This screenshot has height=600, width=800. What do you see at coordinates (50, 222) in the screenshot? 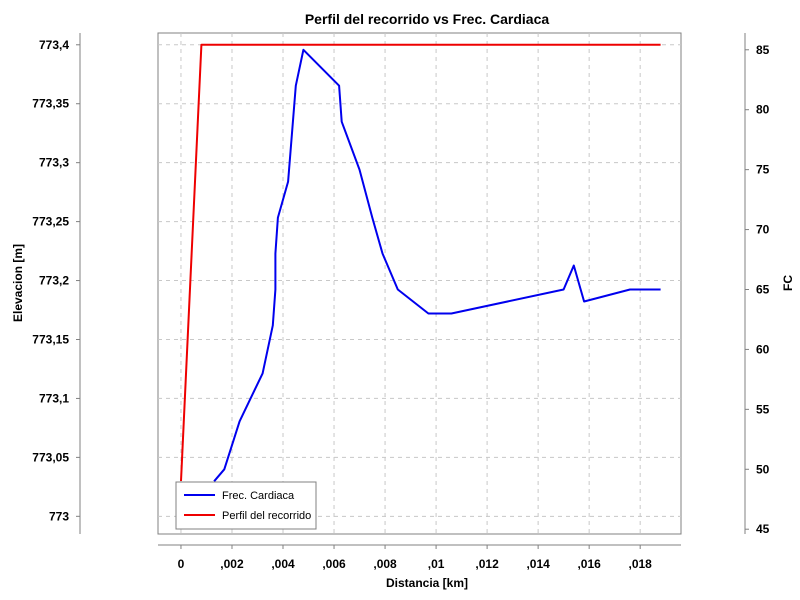
I see `y-left-tick-label: 773,25` at bounding box center [50, 222].